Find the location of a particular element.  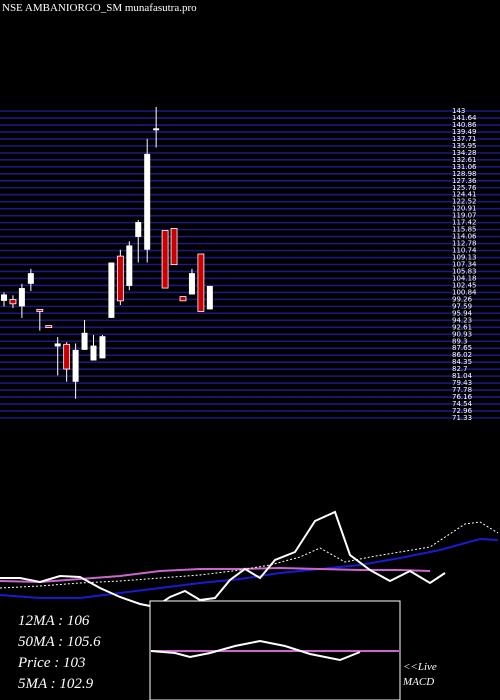

price-level-label: 117.42 is located at coordinates (464, 223).